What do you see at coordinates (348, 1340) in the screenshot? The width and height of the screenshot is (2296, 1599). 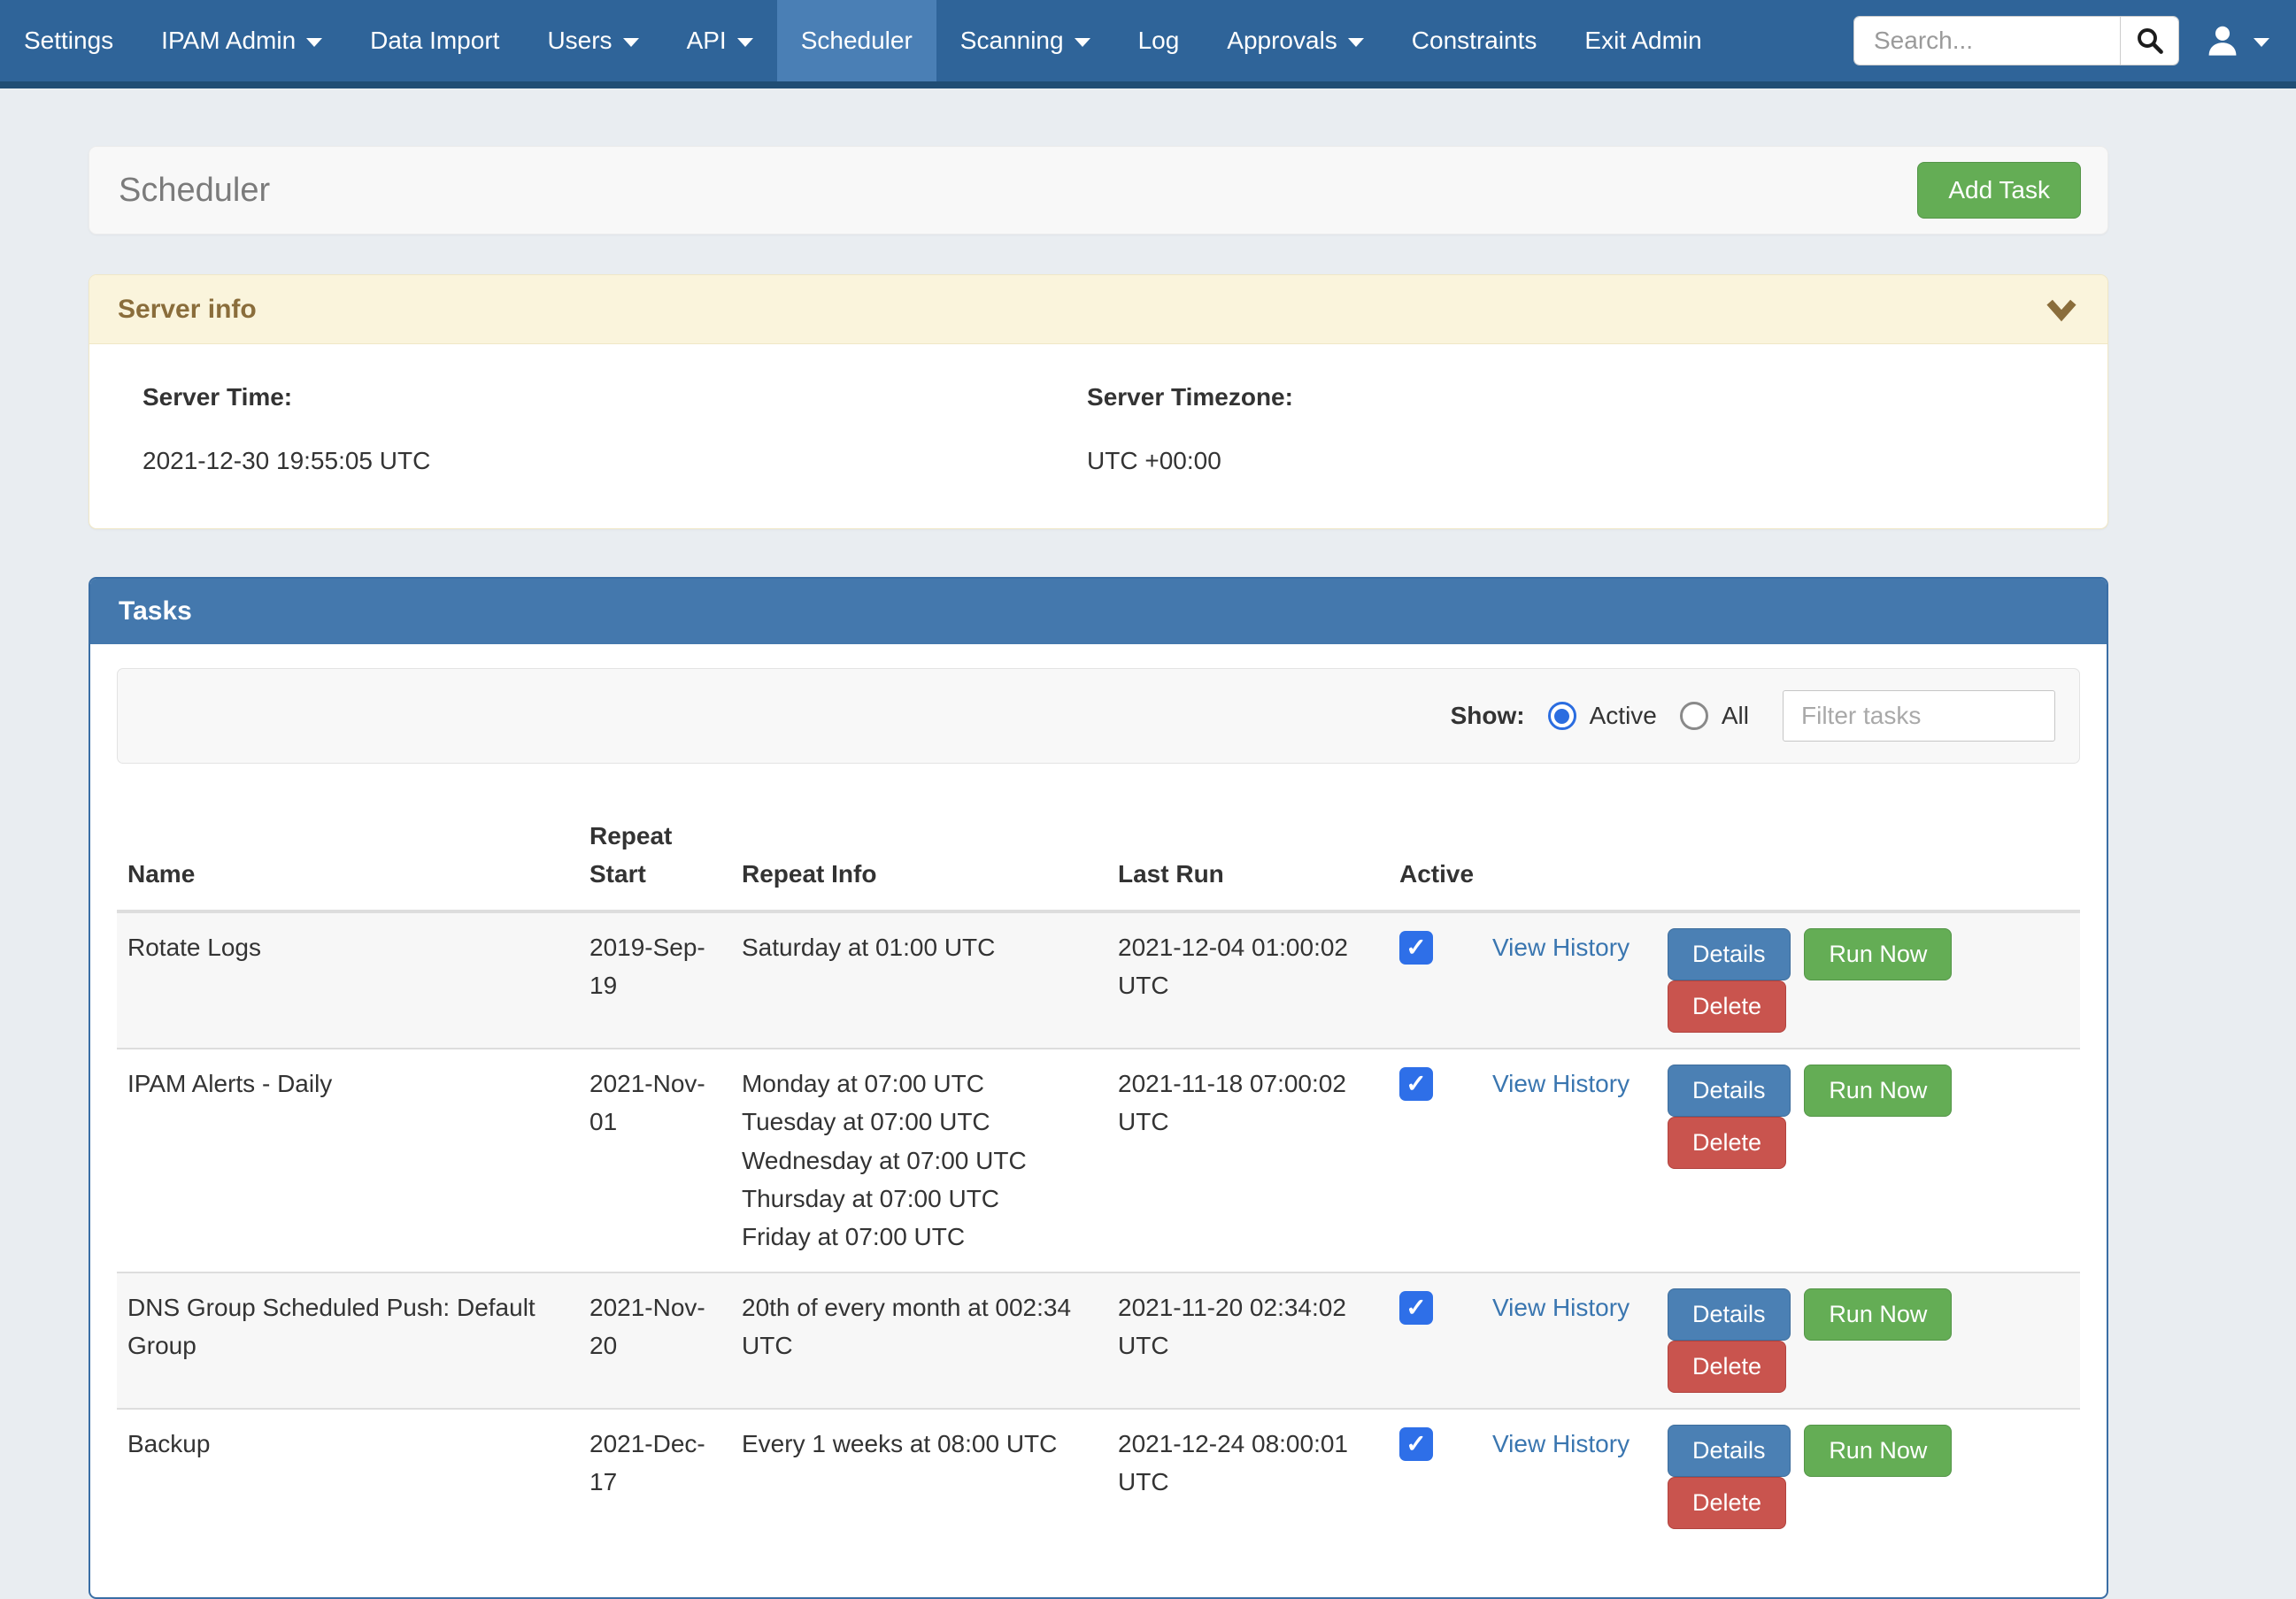 I see `task-name: DNS Group Scheduled Push: Default Group` at bounding box center [348, 1340].